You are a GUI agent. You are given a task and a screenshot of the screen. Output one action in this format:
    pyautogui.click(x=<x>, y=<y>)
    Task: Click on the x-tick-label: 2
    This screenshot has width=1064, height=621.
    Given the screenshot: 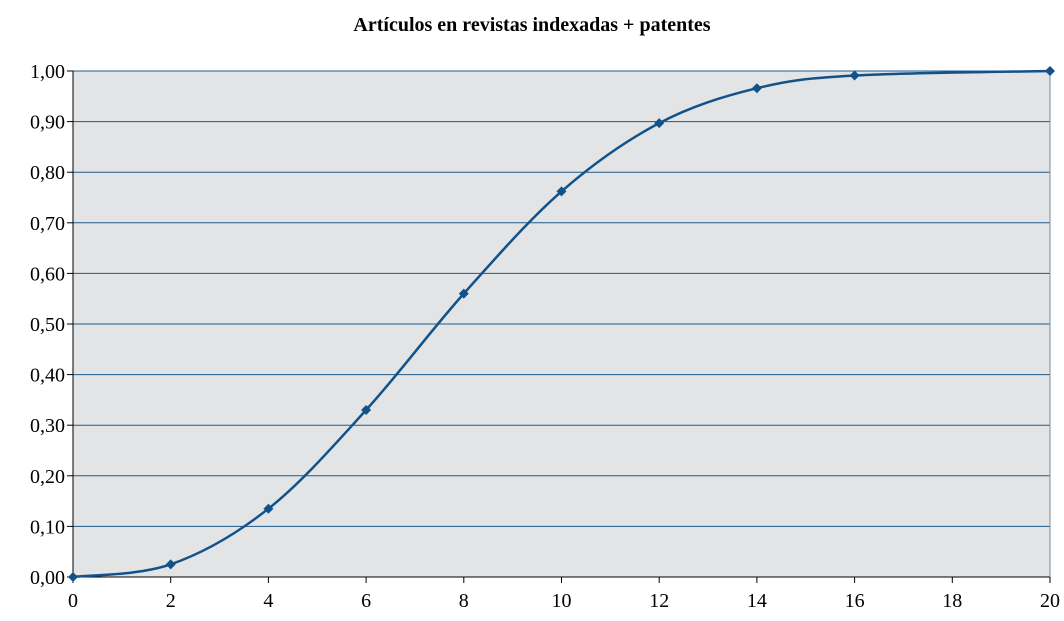 What is the action you would take?
    pyautogui.click(x=171, y=601)
    